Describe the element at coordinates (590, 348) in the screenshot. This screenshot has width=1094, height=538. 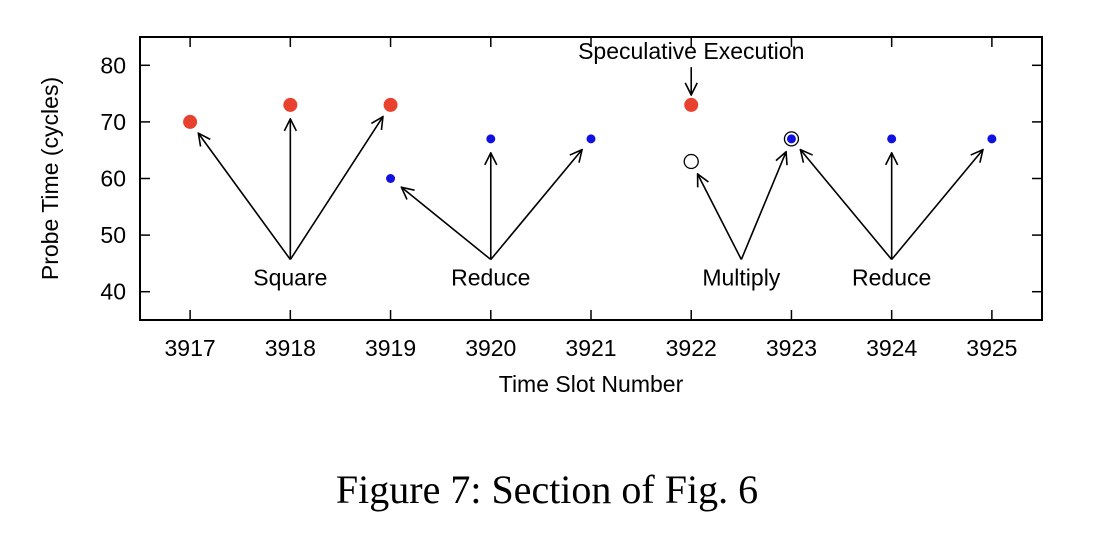
I see `x-tick-label: 3921` at that location.